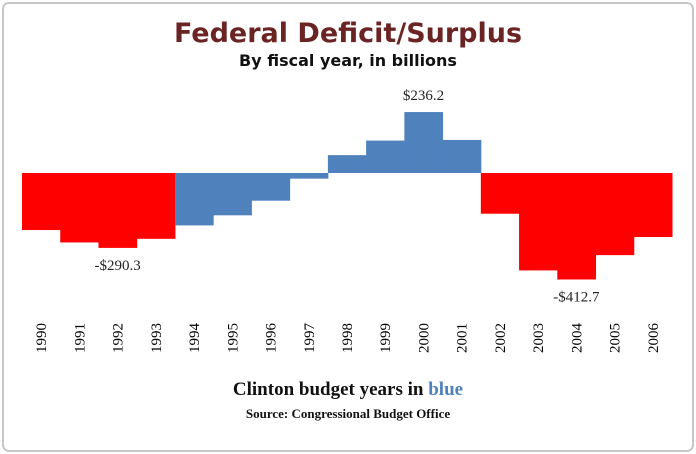 This screenshot has height=454, width=696. What do you see at coordinates (654, 338) in the screenshot?
I see `x-tick-label: 2006` at bounding box center [654, 338].